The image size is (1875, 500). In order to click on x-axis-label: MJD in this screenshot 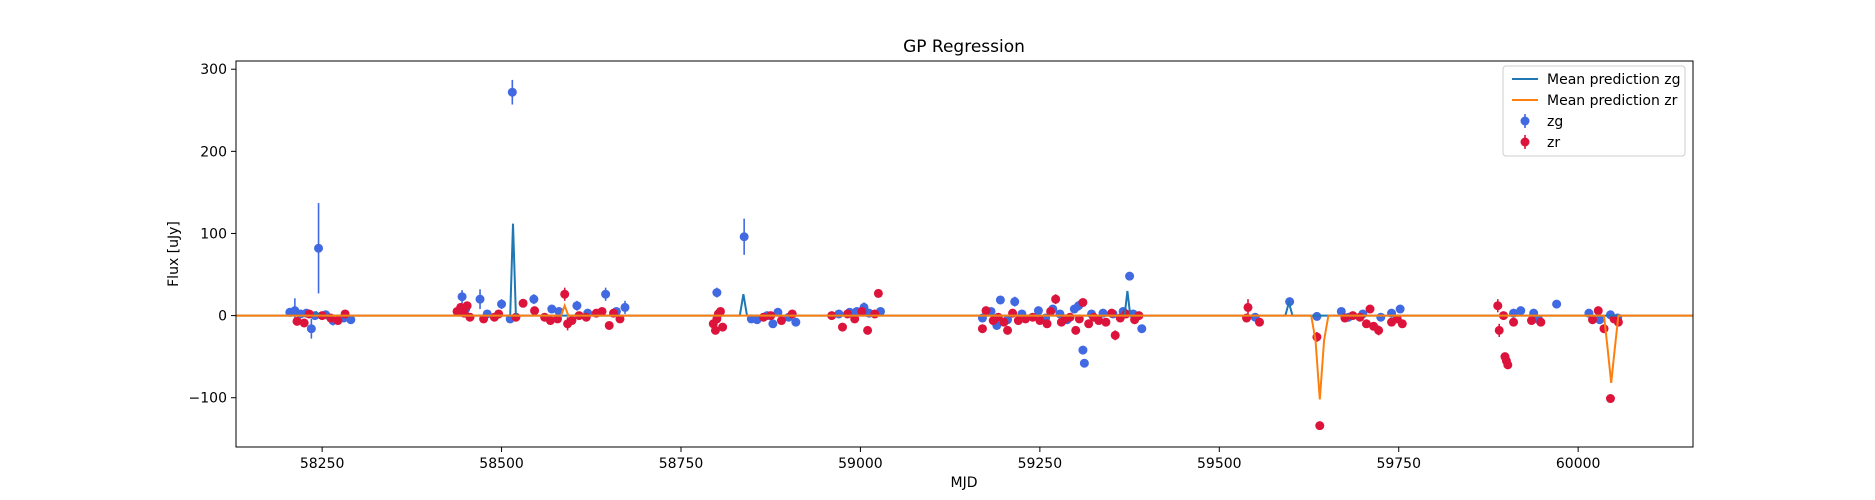, I will do `click(964, 483)`.